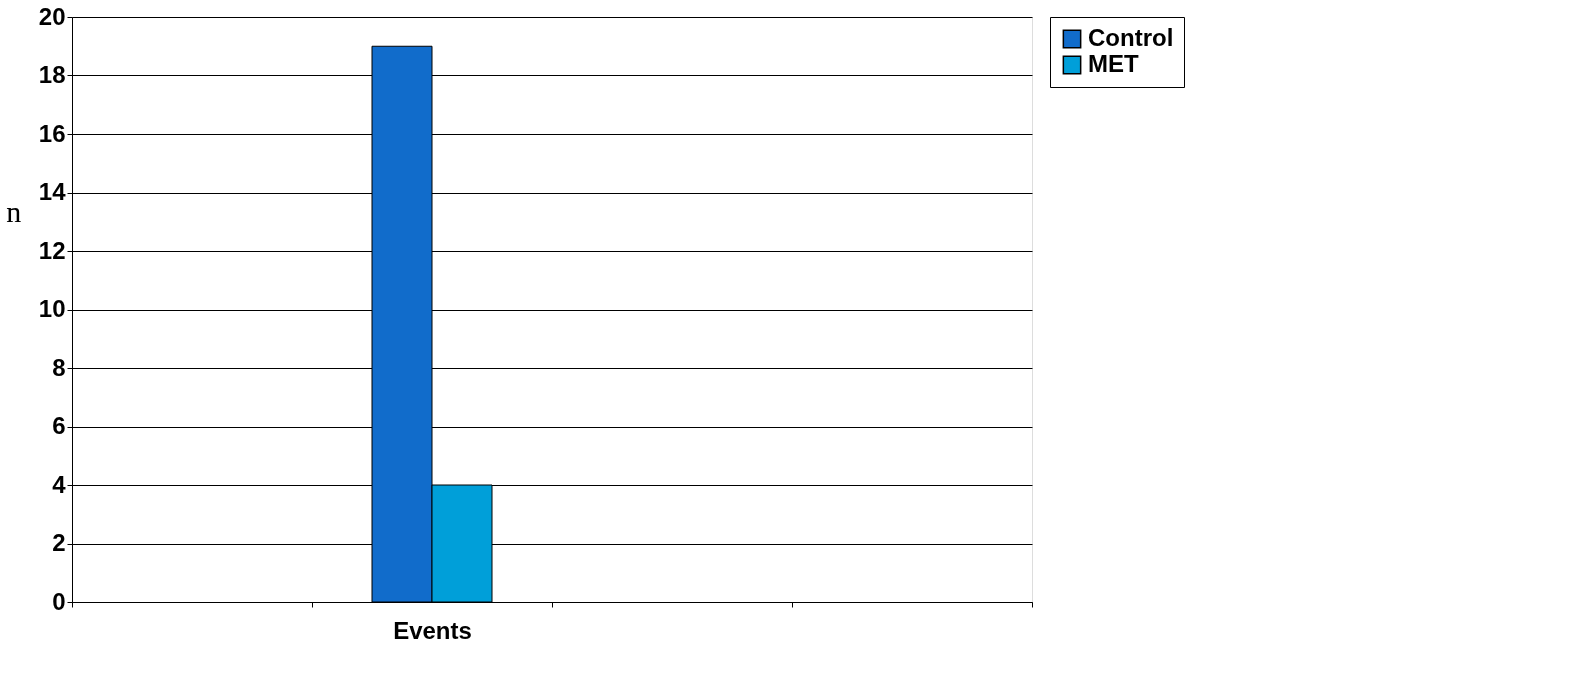 This screenshot has width=1576, height=677. What do you see at coordinates (432, 630) in the screenshot?
I see `x-tick-label: Events` at bounding box center [432, 630].